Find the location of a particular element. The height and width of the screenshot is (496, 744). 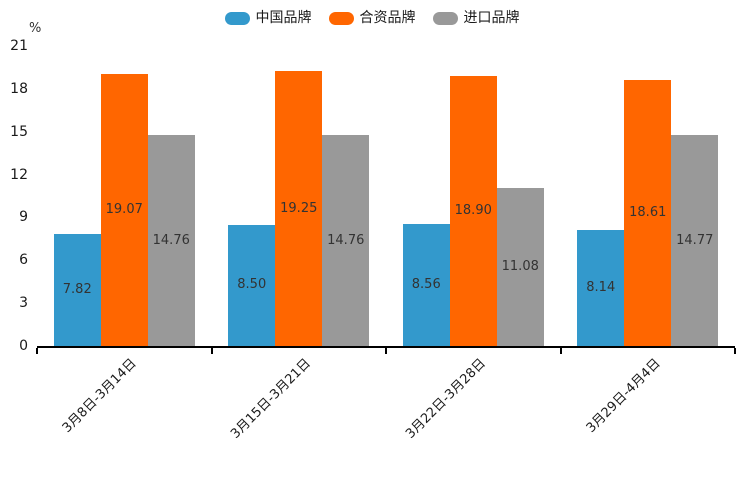

bar-import-brand-group2 is located at coordinates (346, 240).